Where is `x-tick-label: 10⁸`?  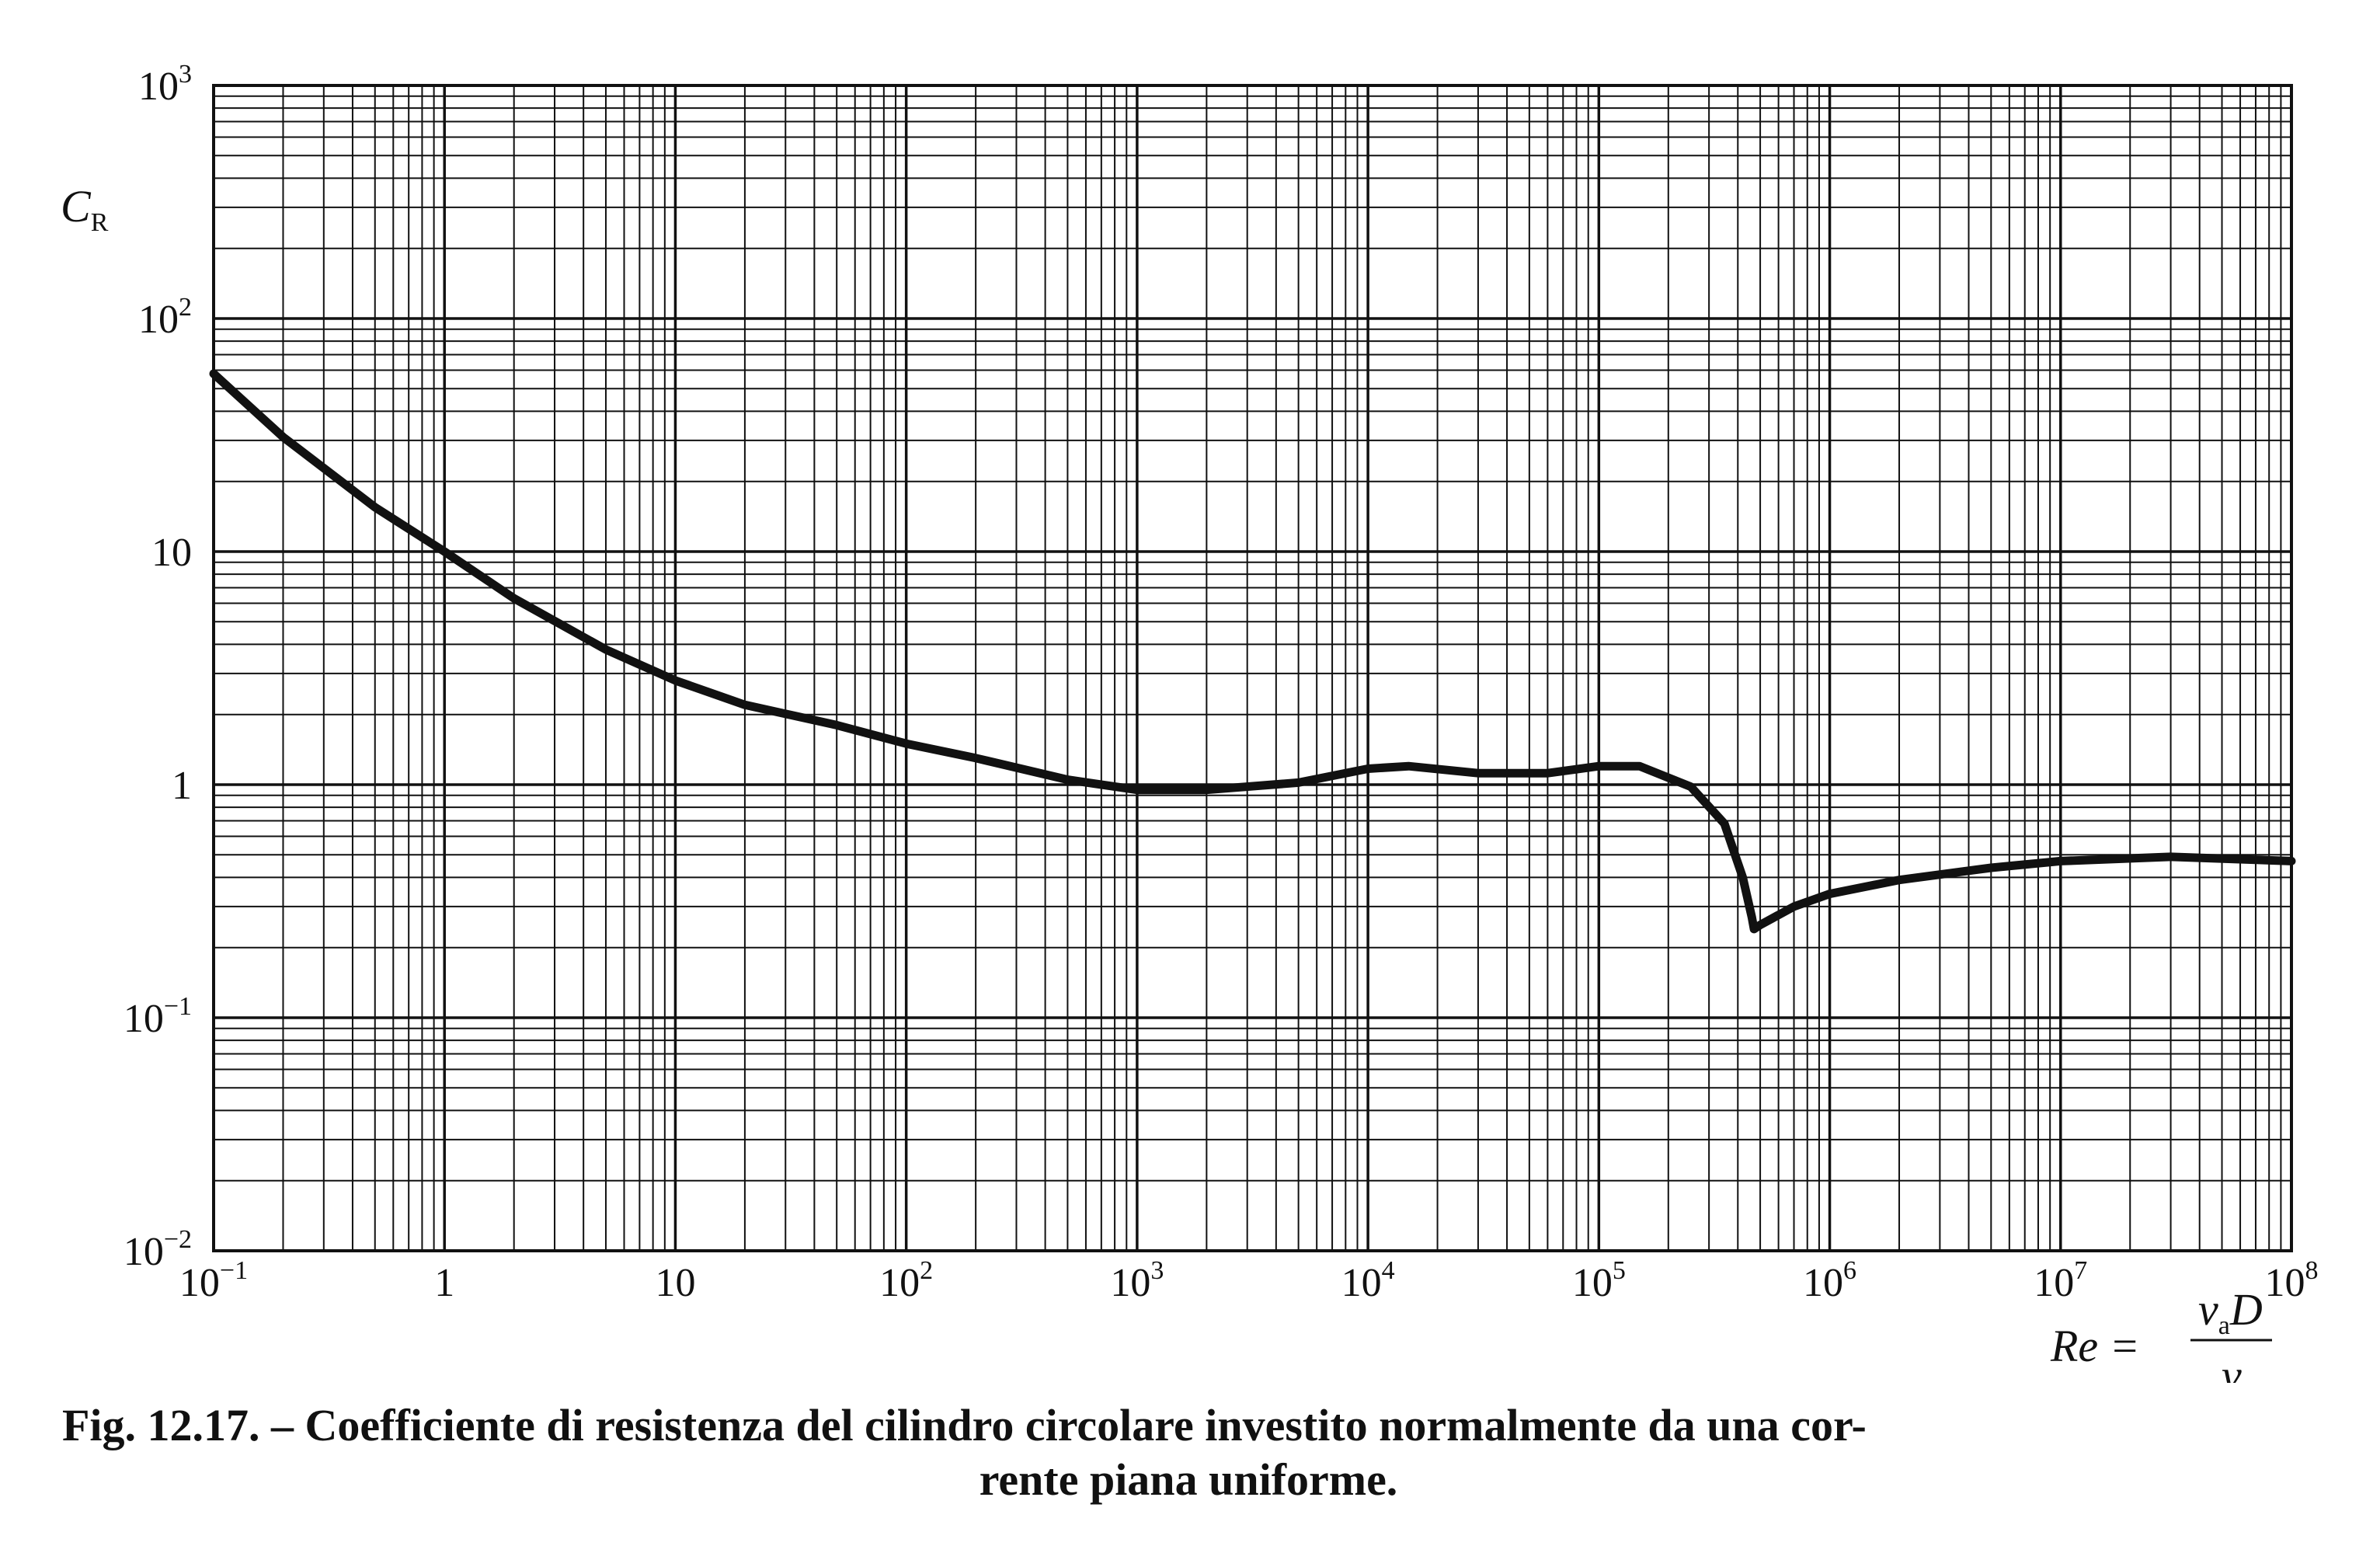 x-tick-label: 10⁸ is located at coordinates (2292, 1280).